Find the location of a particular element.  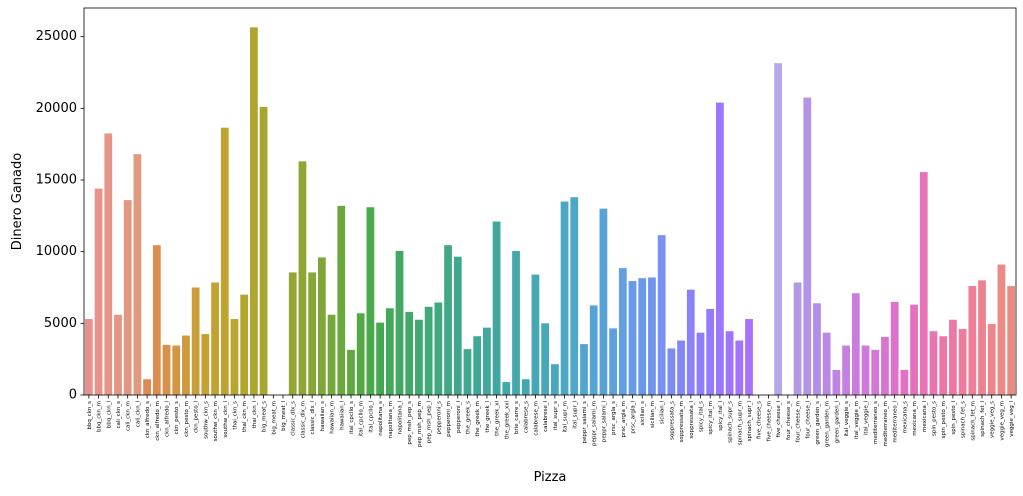

bar-spinach-supr-s is located at coordinates (729, 363).